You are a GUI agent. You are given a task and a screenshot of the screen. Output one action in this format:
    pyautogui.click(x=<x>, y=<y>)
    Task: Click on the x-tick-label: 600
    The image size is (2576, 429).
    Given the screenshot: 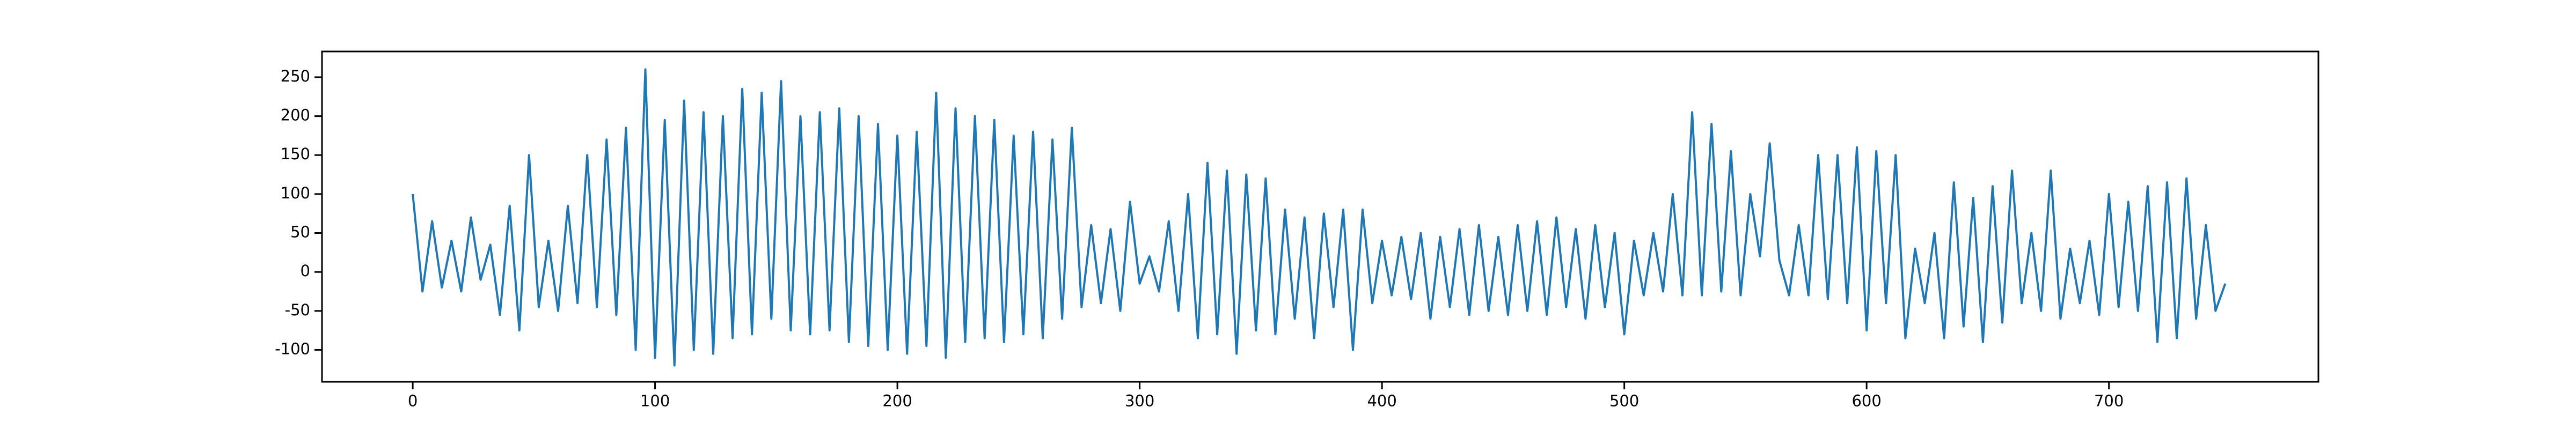 What is the action you would take?
    pyautogui.click(x=1866, y=401)
    